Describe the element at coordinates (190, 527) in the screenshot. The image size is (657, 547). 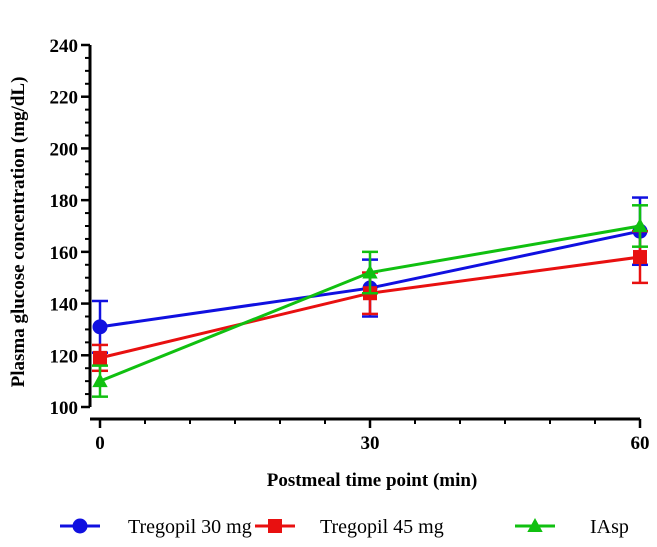
I see `legend-label: Tregopil 30 mg` at that location.